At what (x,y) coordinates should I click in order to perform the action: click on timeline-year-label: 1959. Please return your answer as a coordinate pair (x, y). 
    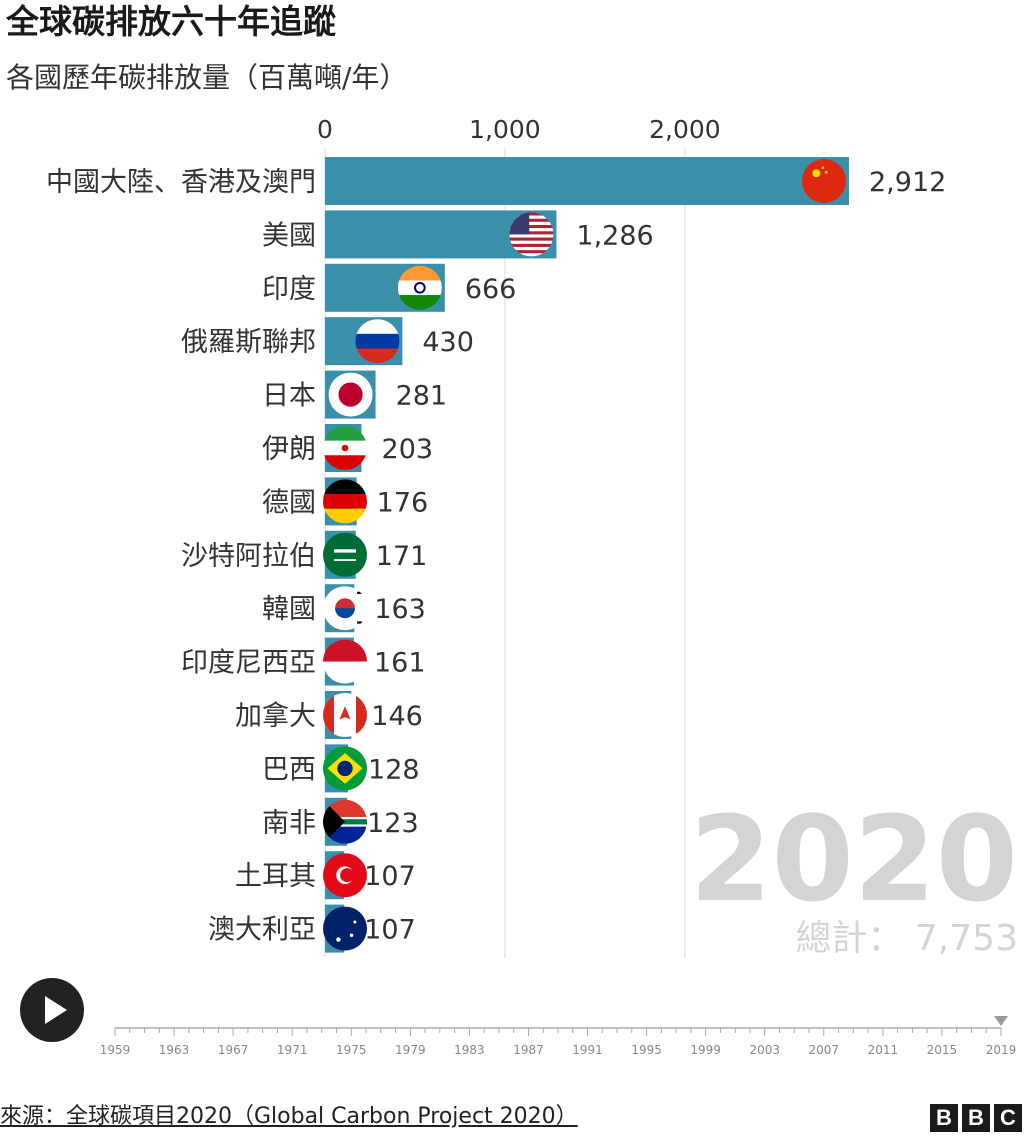
    Looking at the image, I should click on (115, 1050).